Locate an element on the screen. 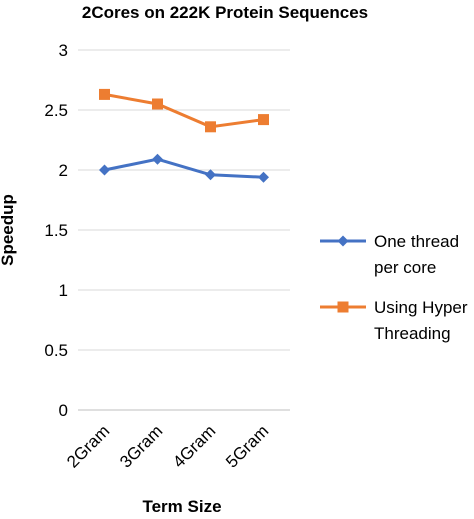 The height and width of the screenshot is (519, 474). x-tick-label: 5Gram is located at coordinates (247, 446).